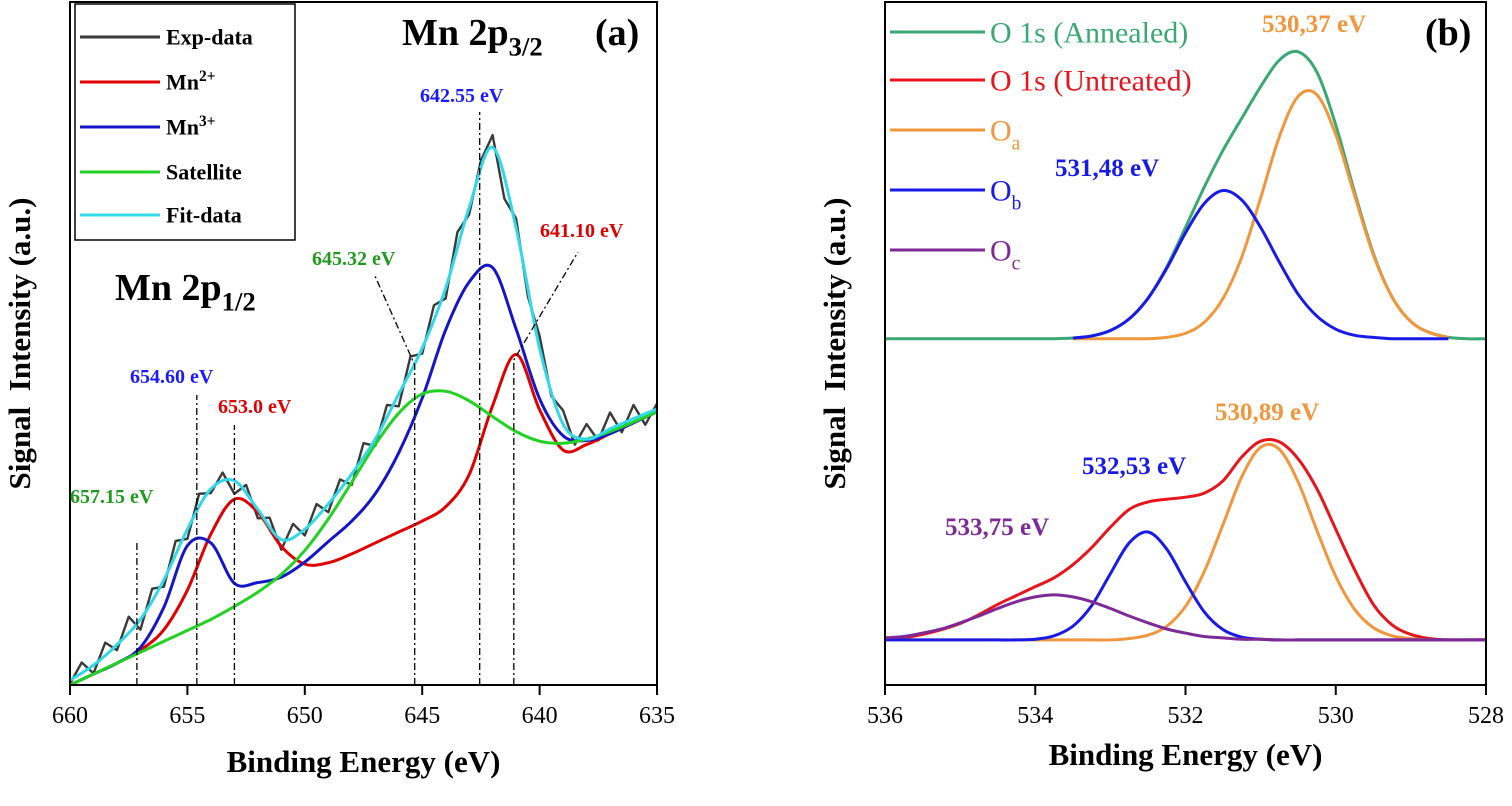  I want to click on legend-label-sub: b, so click(1017, 204).